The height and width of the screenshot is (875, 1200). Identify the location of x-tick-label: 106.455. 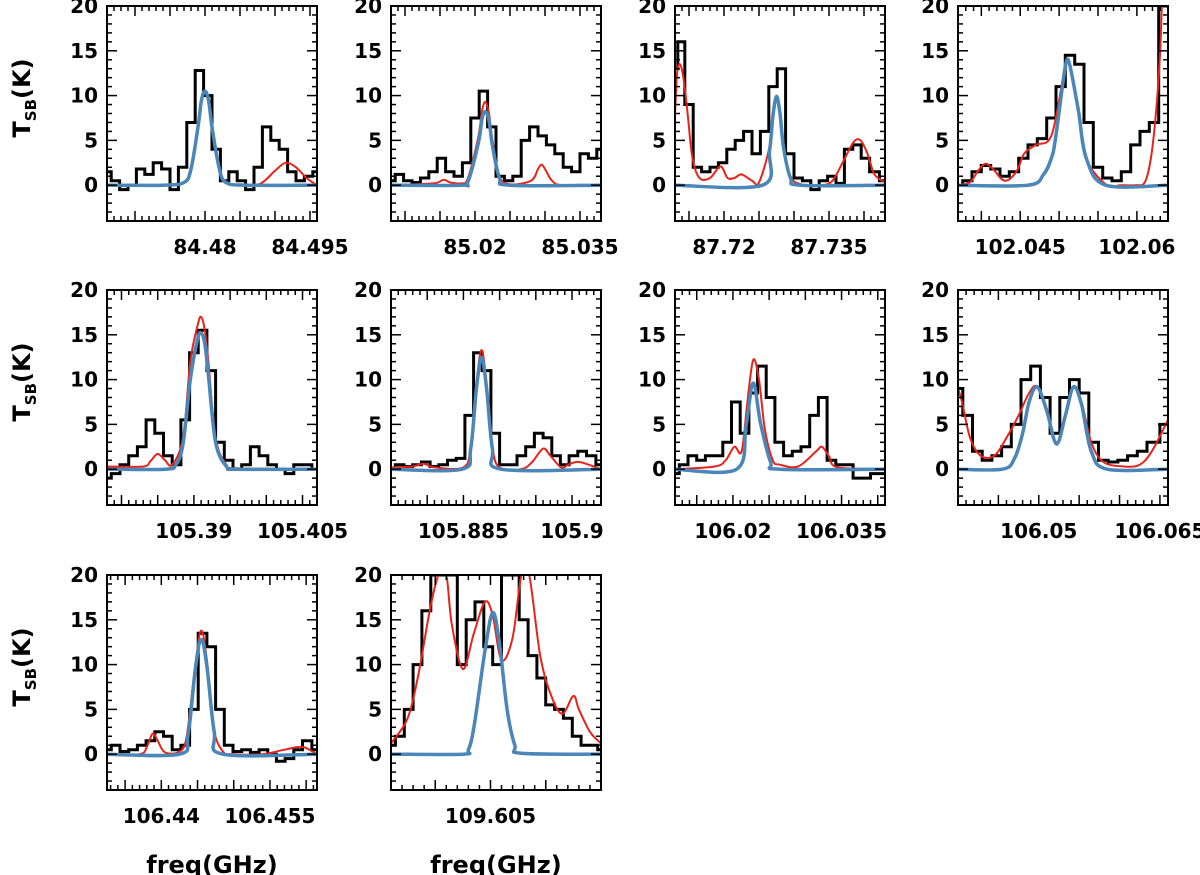
(269, 816).